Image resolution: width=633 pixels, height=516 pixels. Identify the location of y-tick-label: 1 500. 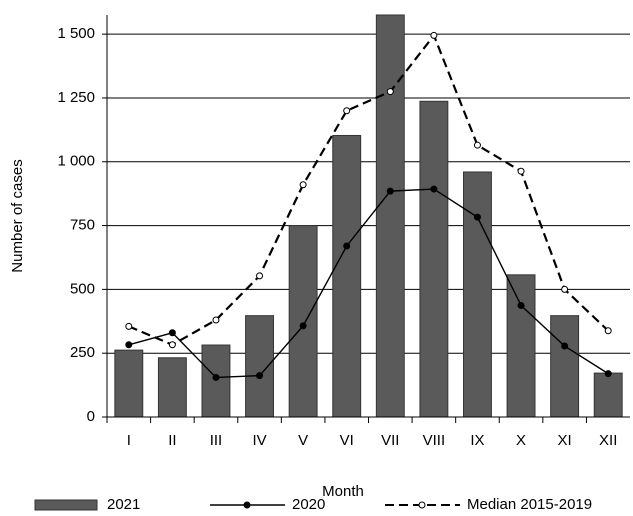
(76, 33).